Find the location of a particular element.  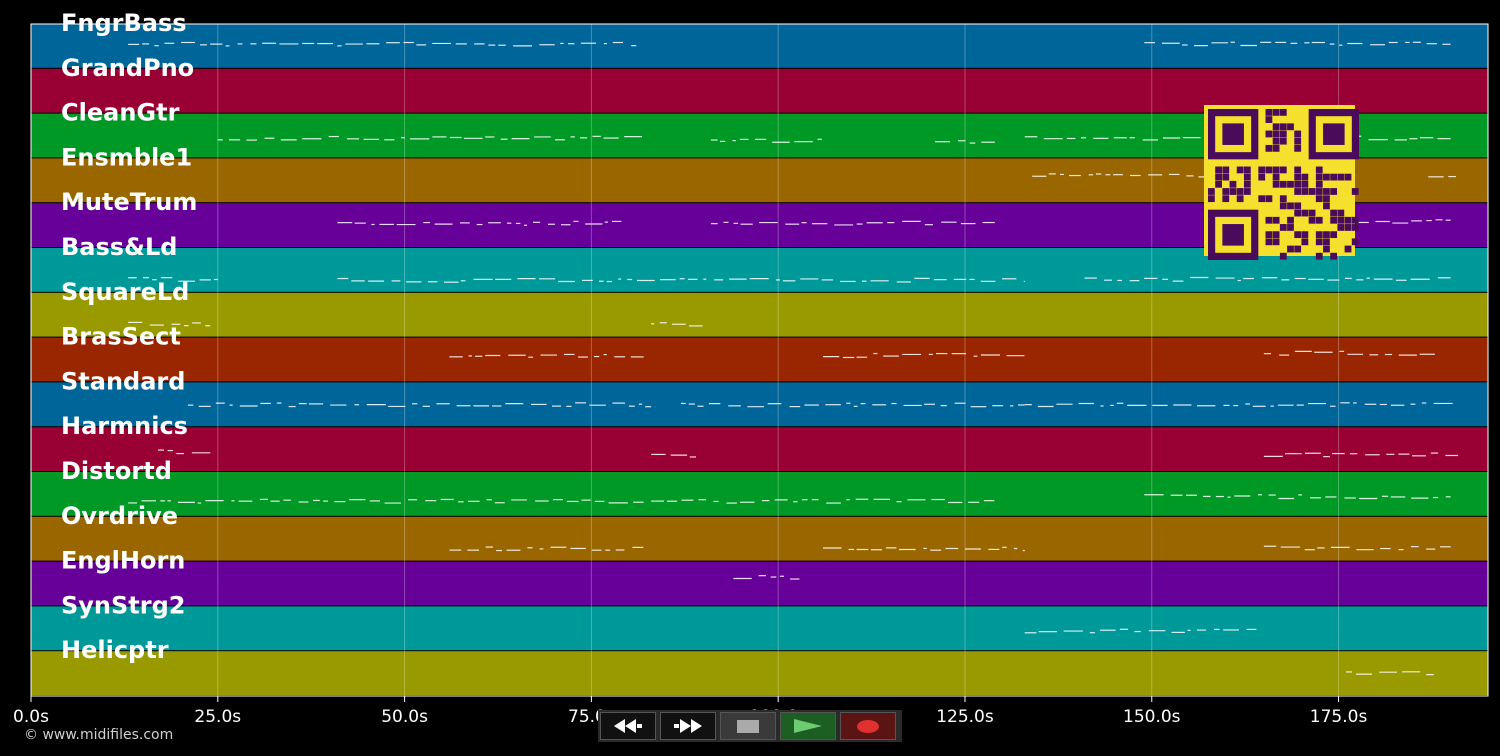

track-label: BrasSect is located at coordinates (121, 337).